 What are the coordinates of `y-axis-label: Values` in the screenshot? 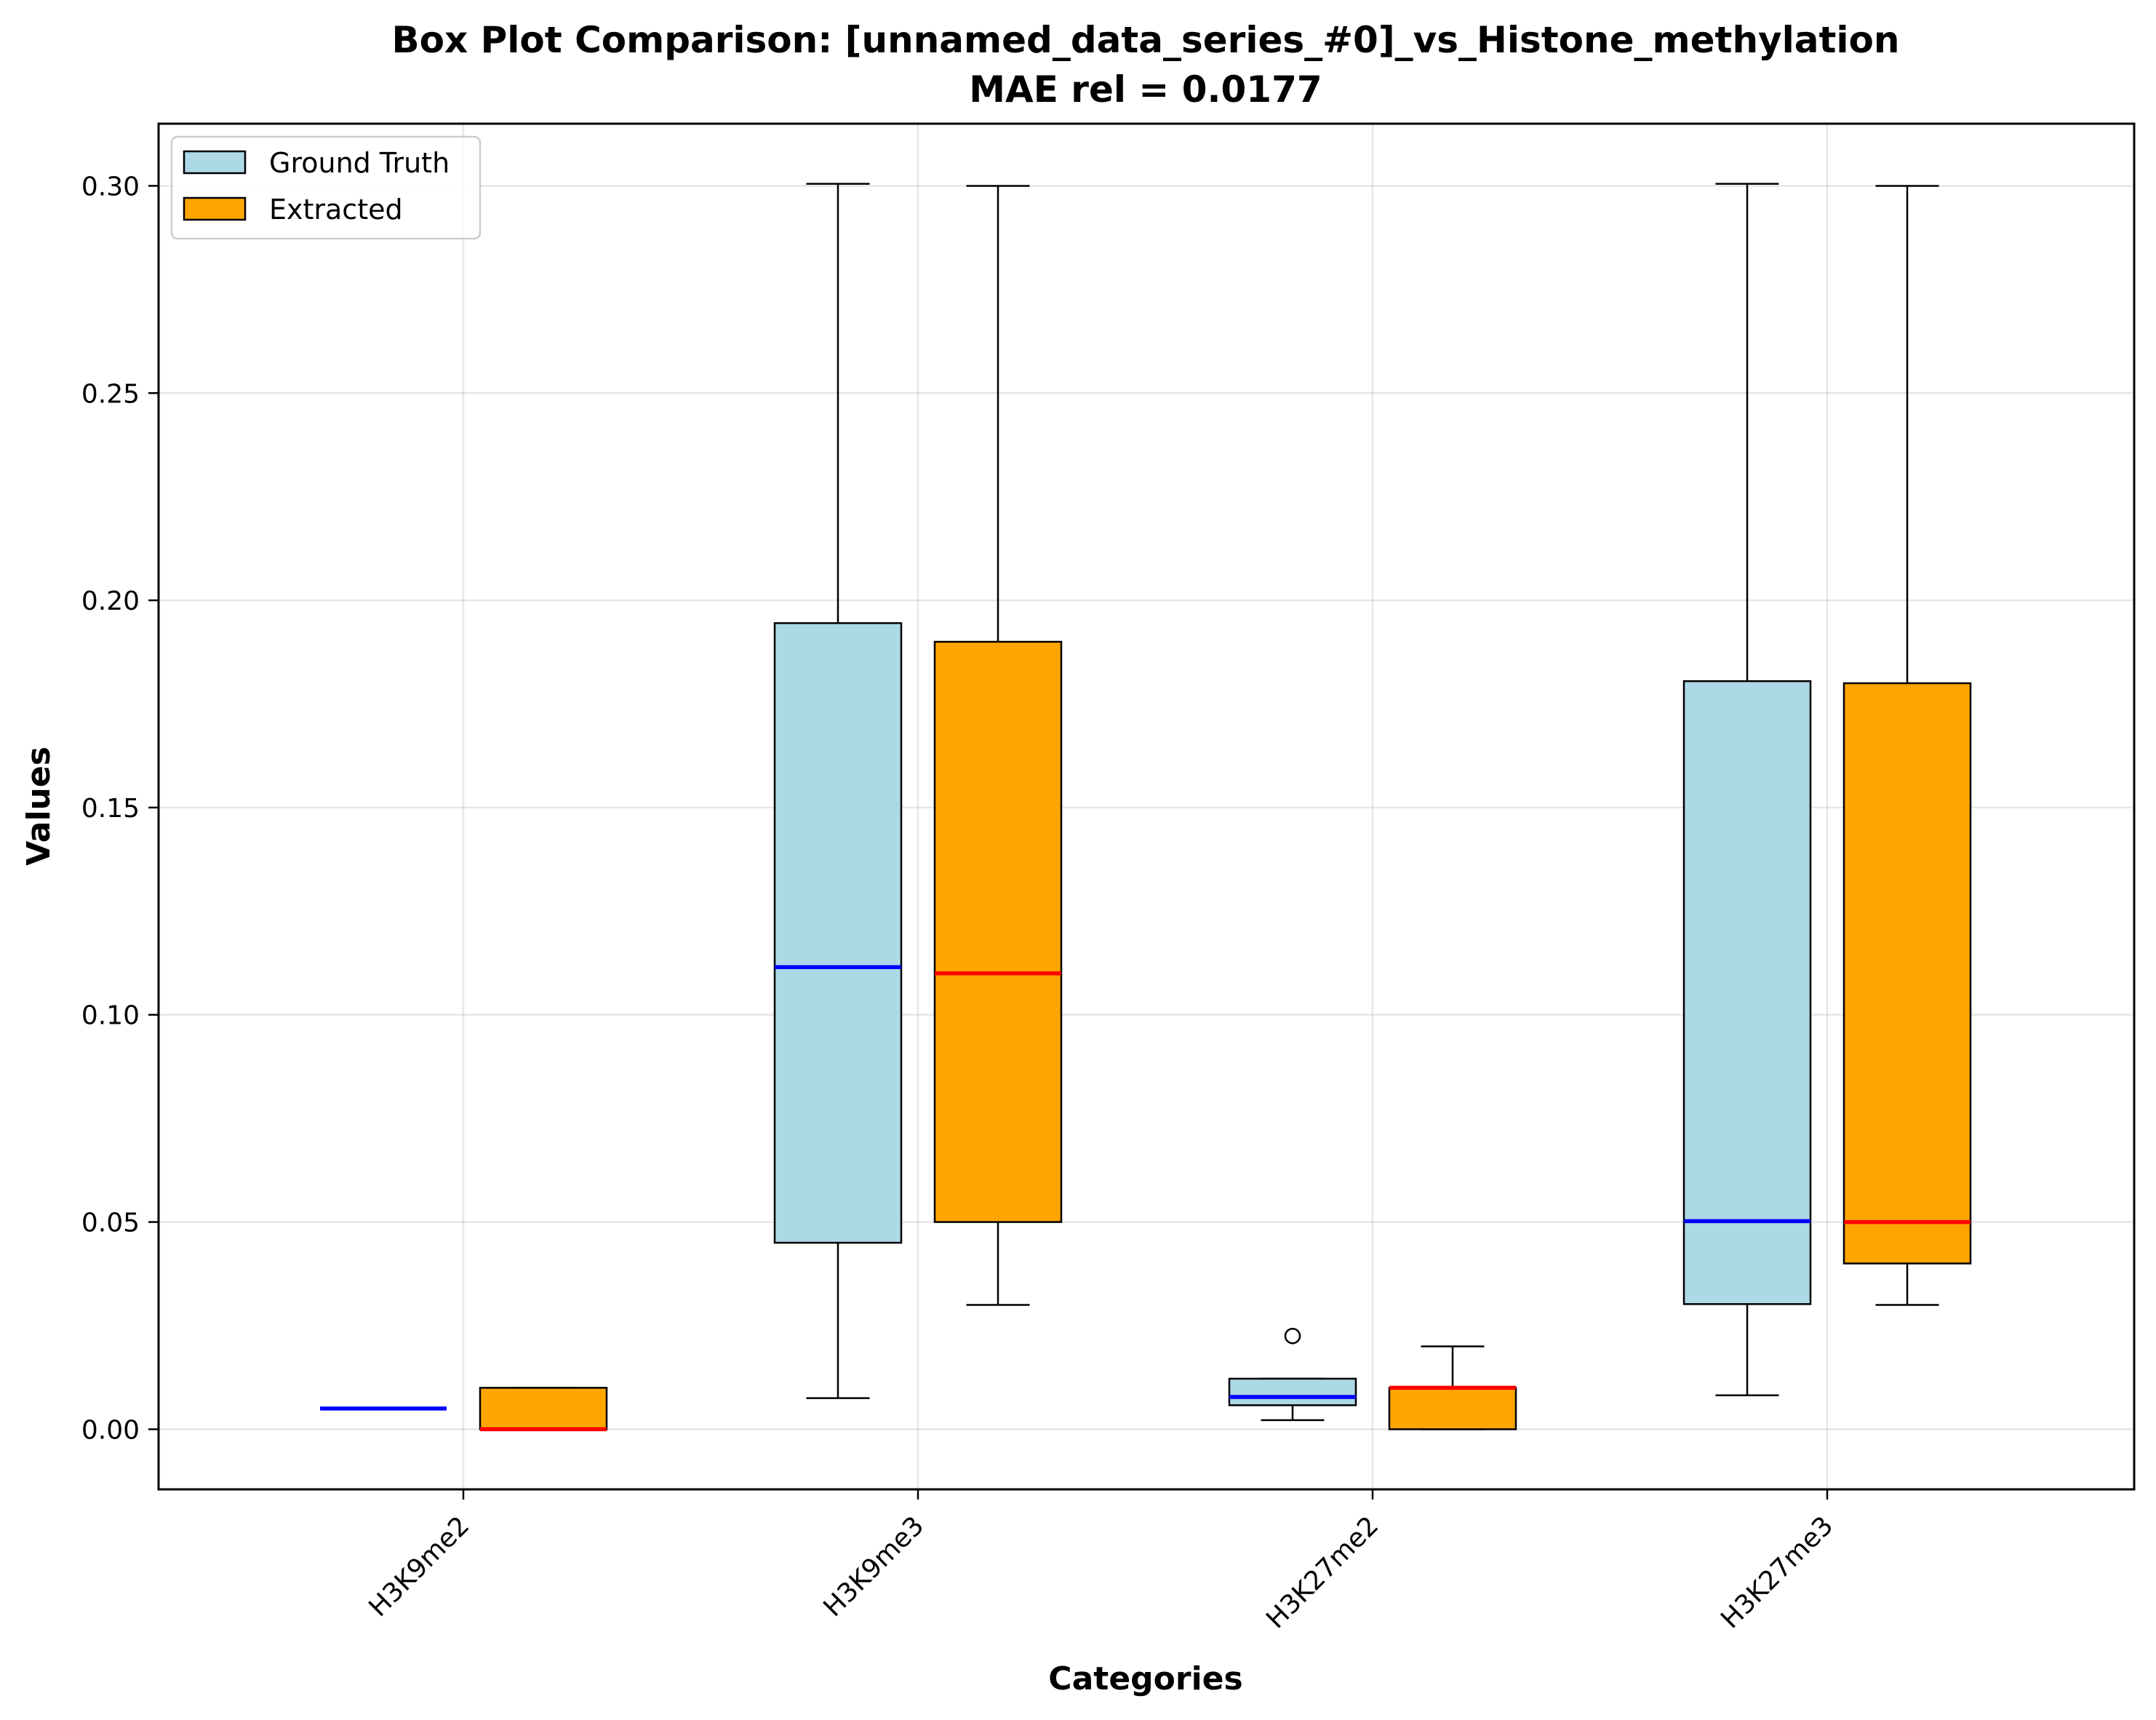 It's located at (38, 806).